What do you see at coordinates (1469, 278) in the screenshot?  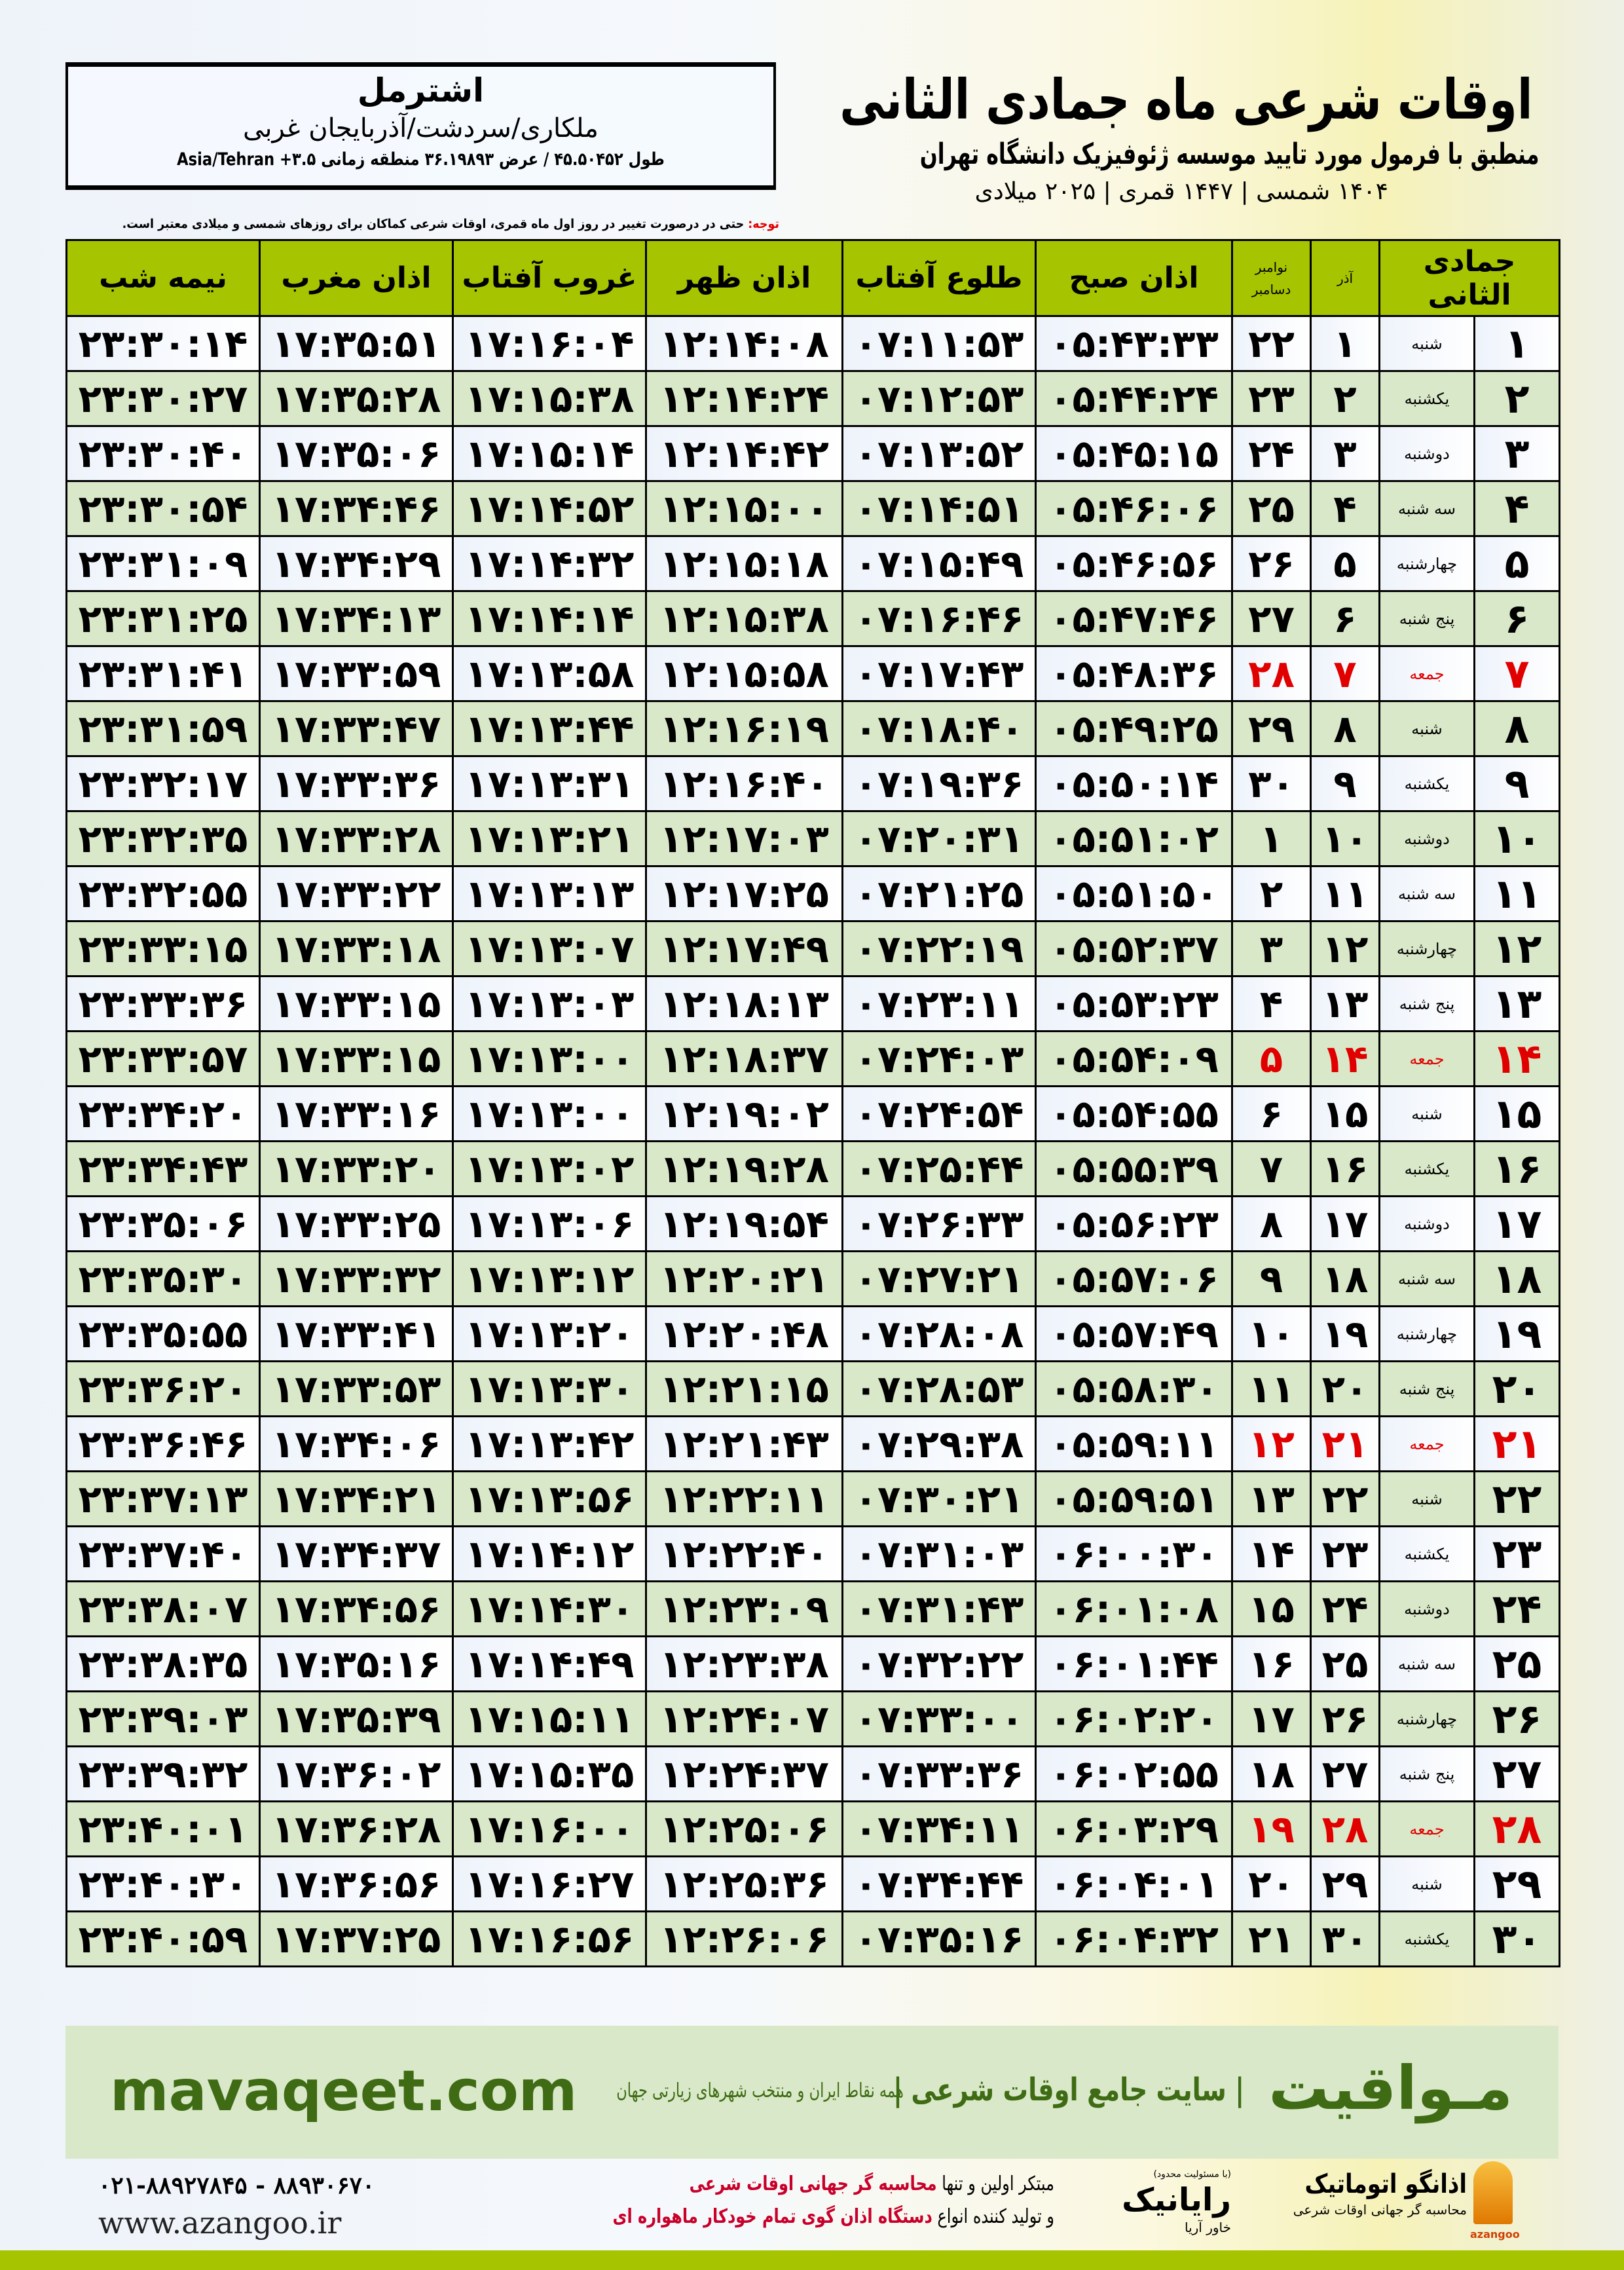 I see `header-month: جمادی الثانی` at bounding box center [1469, 278].